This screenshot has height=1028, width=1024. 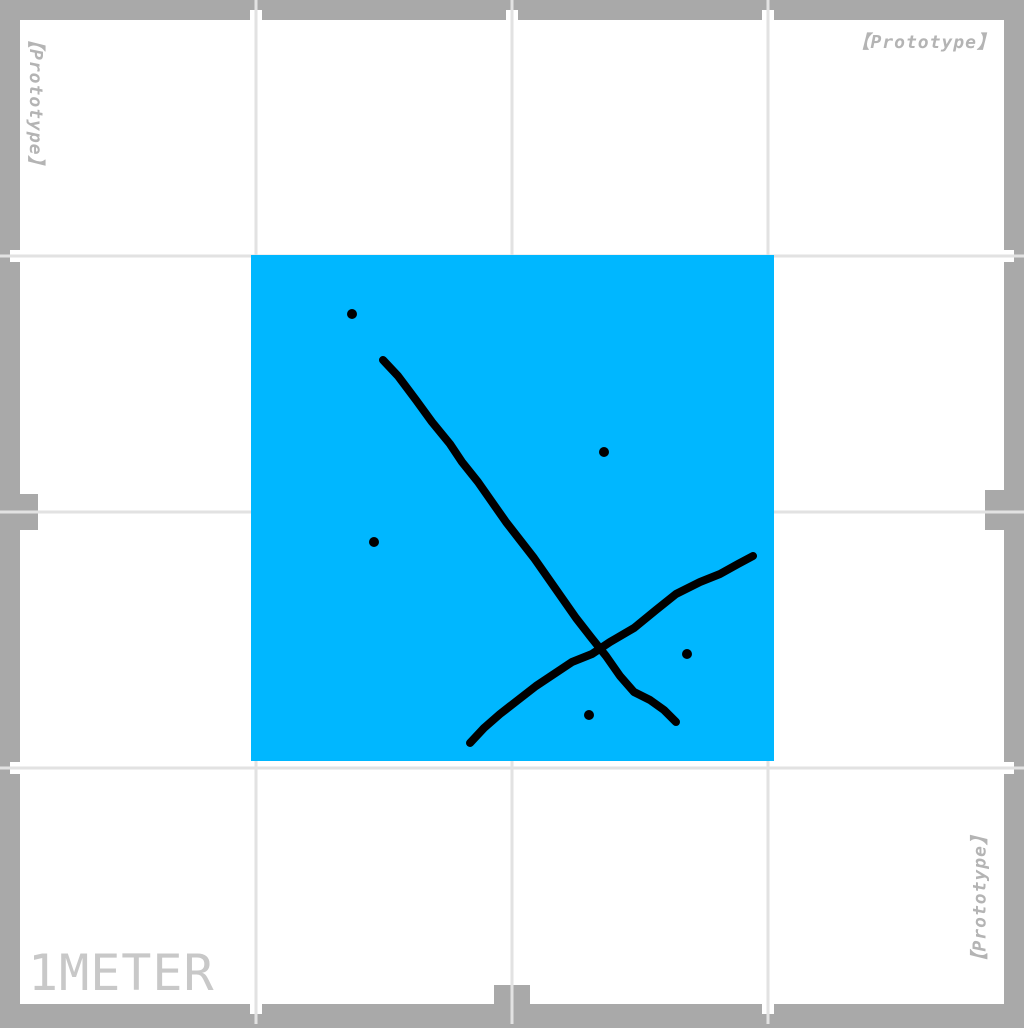 What do you see at coordinates (121, 973) in the screenshot?
I see `scale-label: 1METER` at bounding box center [121, 973].